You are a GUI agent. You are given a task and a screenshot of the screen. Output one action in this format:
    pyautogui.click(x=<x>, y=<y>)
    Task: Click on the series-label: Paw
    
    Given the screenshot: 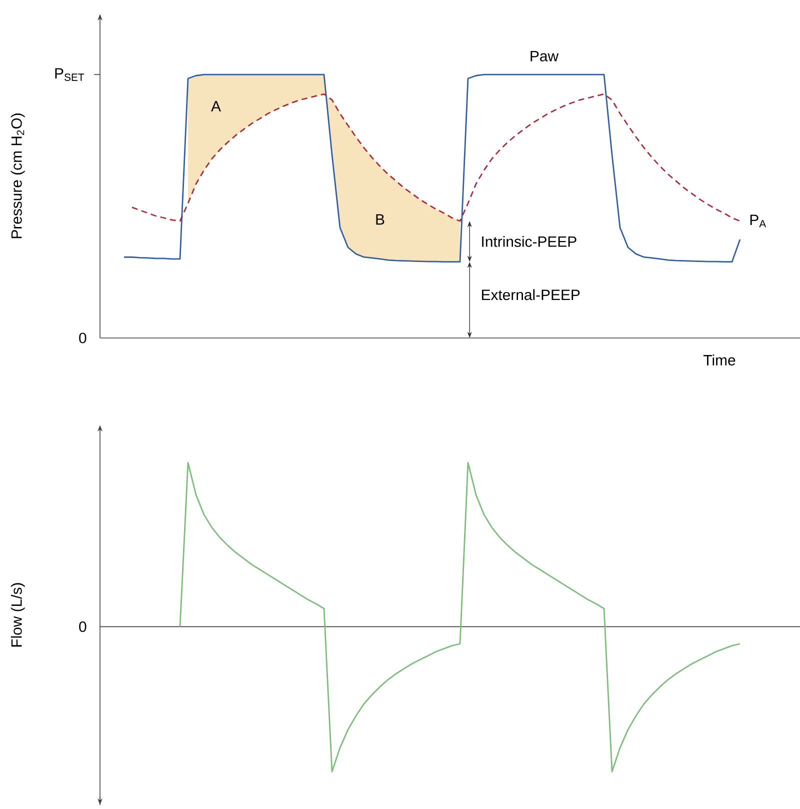 What is the action you would take?
    pyautogui.click(x=544, y=56)
    